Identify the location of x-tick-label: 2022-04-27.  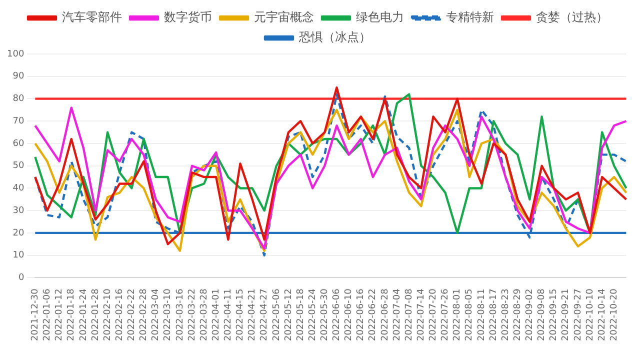
(265, 315).